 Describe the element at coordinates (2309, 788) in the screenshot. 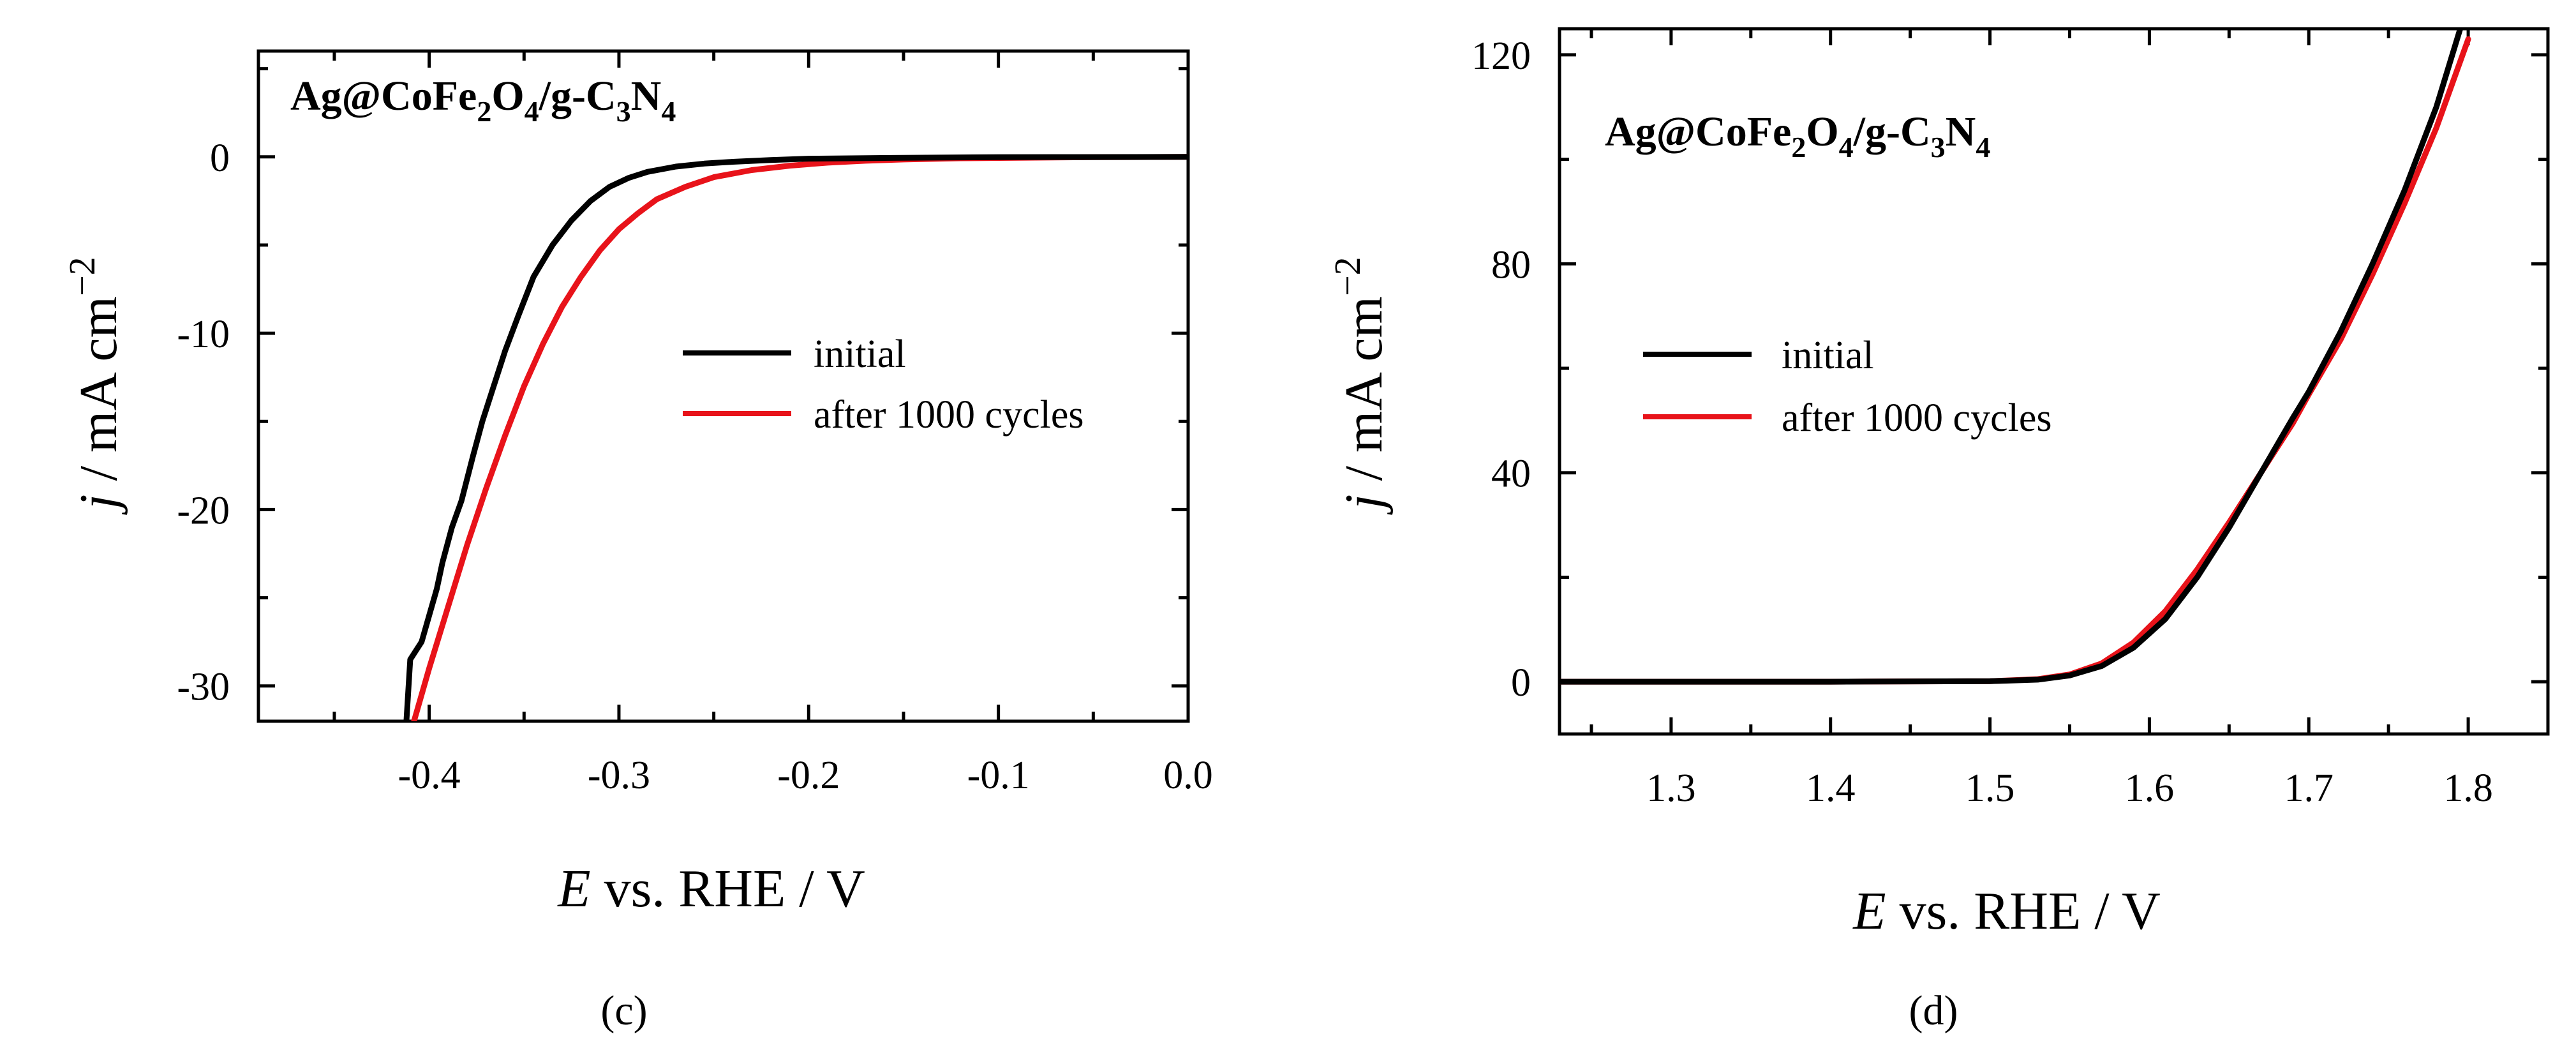

I see `x-tick-label: 1.7` at that location.